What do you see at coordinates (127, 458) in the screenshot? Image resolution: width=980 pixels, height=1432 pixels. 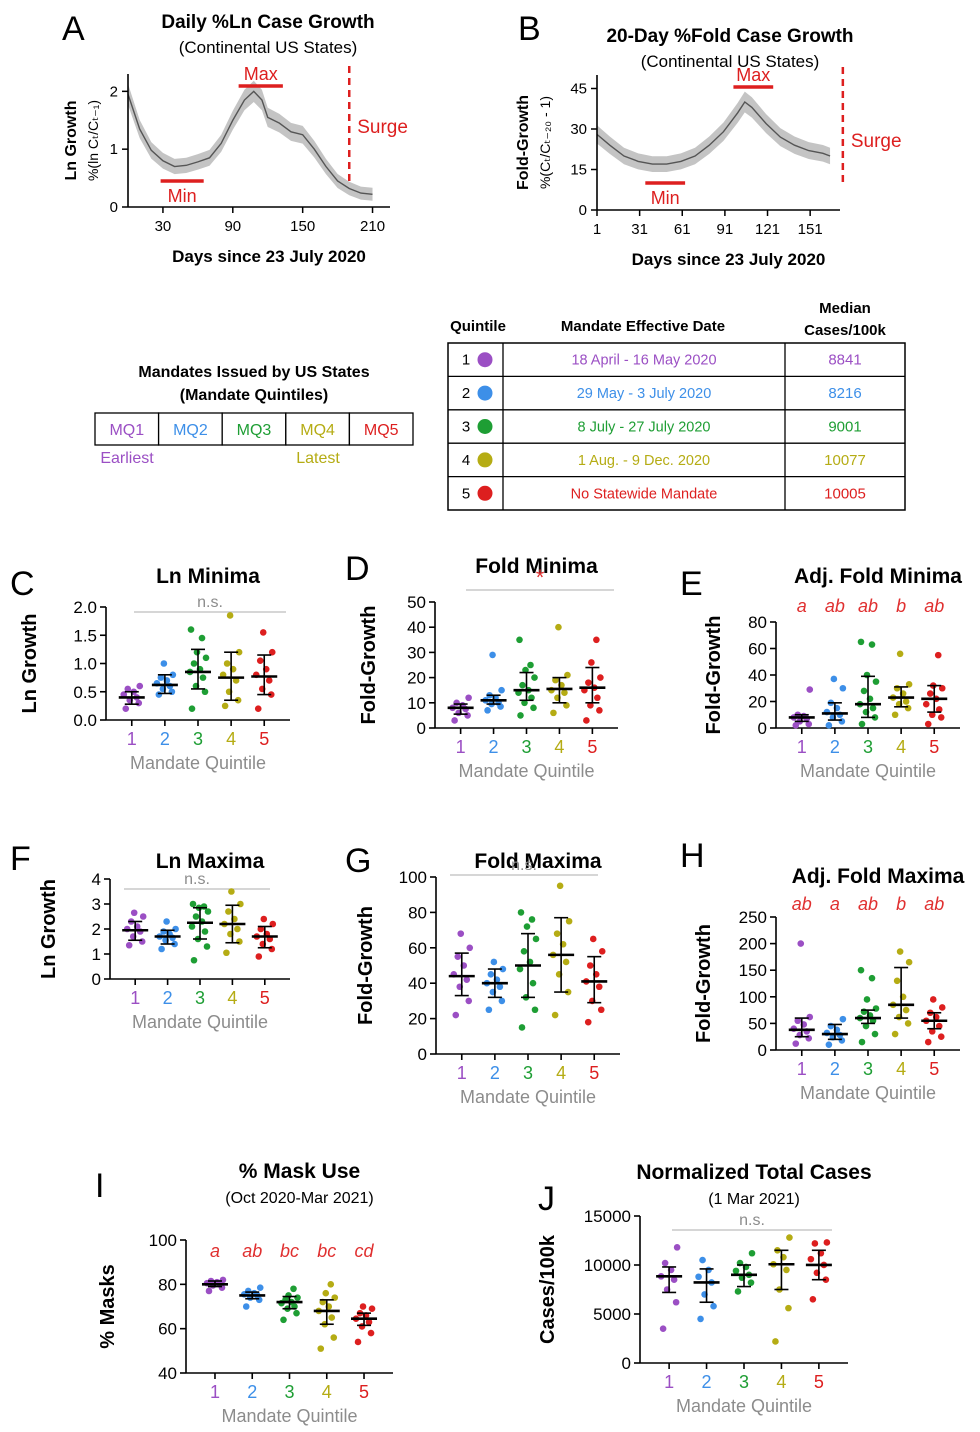 I see `earliest-label: Earliest` at bounding box center [127, 458].